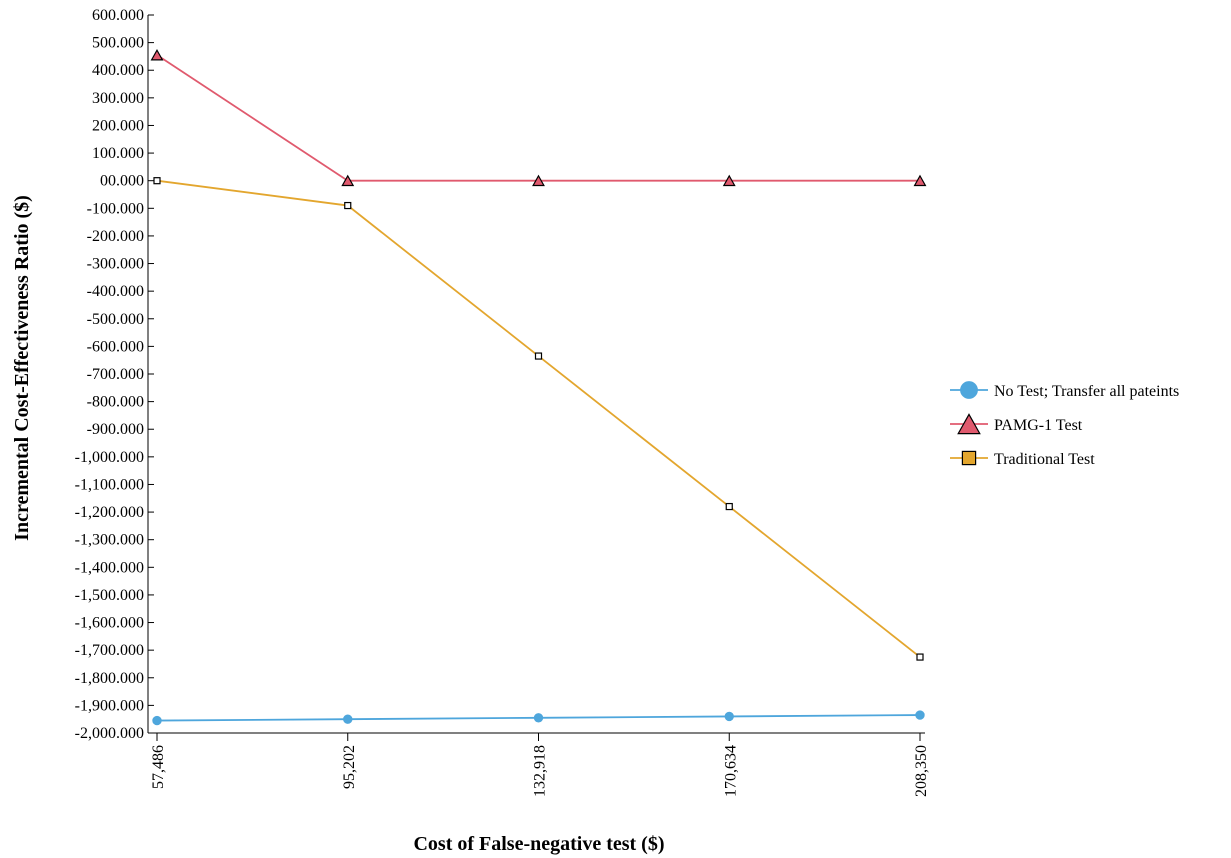 This screenshot has width=1231, height=858. Describe the element at coordinates (109, 733) in the screenshot. I see `y-tick-label: -2,000.000` at that location.